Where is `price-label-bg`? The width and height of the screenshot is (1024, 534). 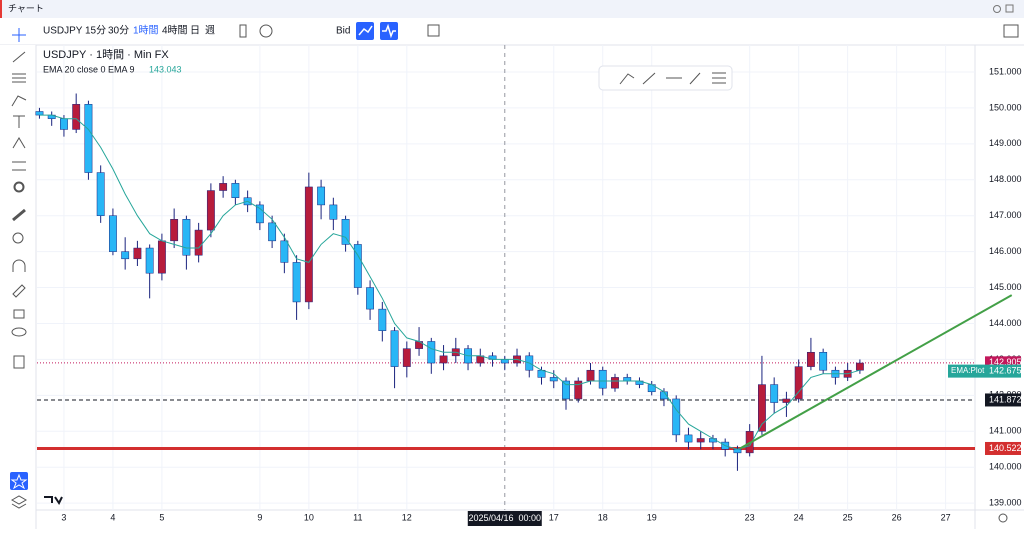 price-label-bg is located at coordinates (1003, 448).